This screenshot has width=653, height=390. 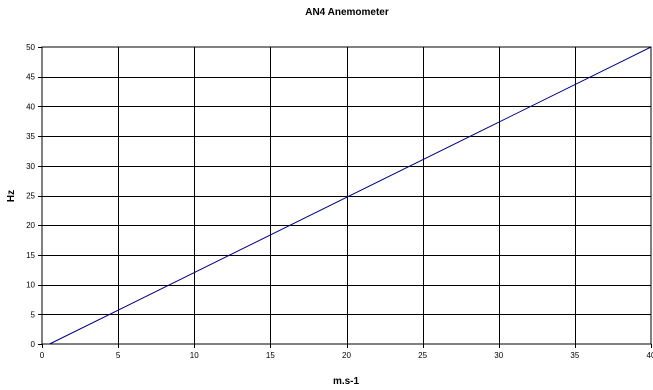 What do you see at coordinates (118, 355) in the screenshot?
I see `x-tick-label: 5` at bounding box center [118, 355].